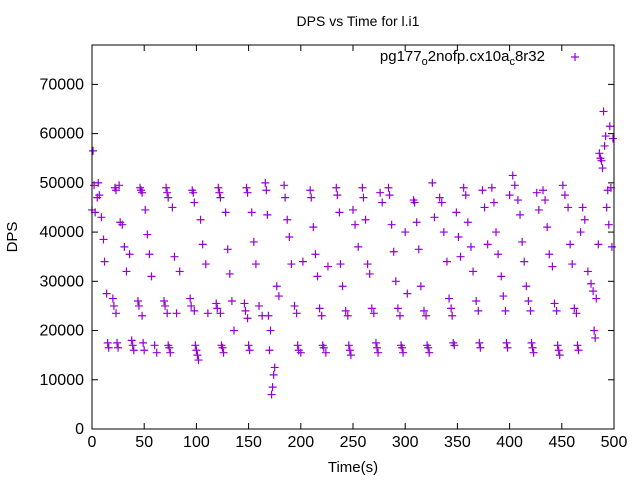 The height and width of the screenshot is (485, 640). What do you see at coordinates (561, 442) in the screenshot?
I see `x-tick-label: 450` at bounding box center [561, 442].